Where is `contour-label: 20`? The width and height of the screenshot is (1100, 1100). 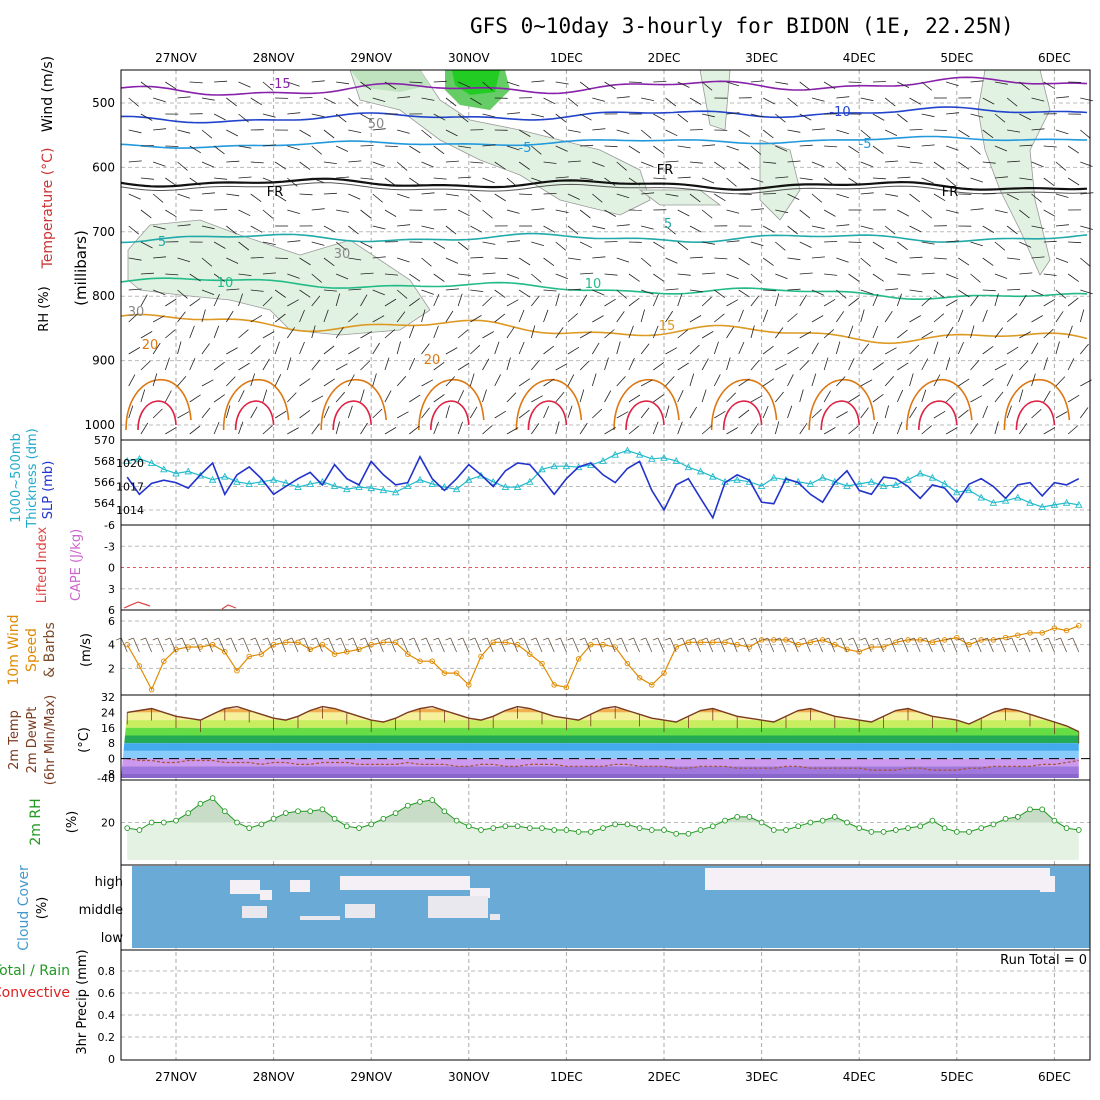
contour-label: 20 is located at coordinates (432, 360).